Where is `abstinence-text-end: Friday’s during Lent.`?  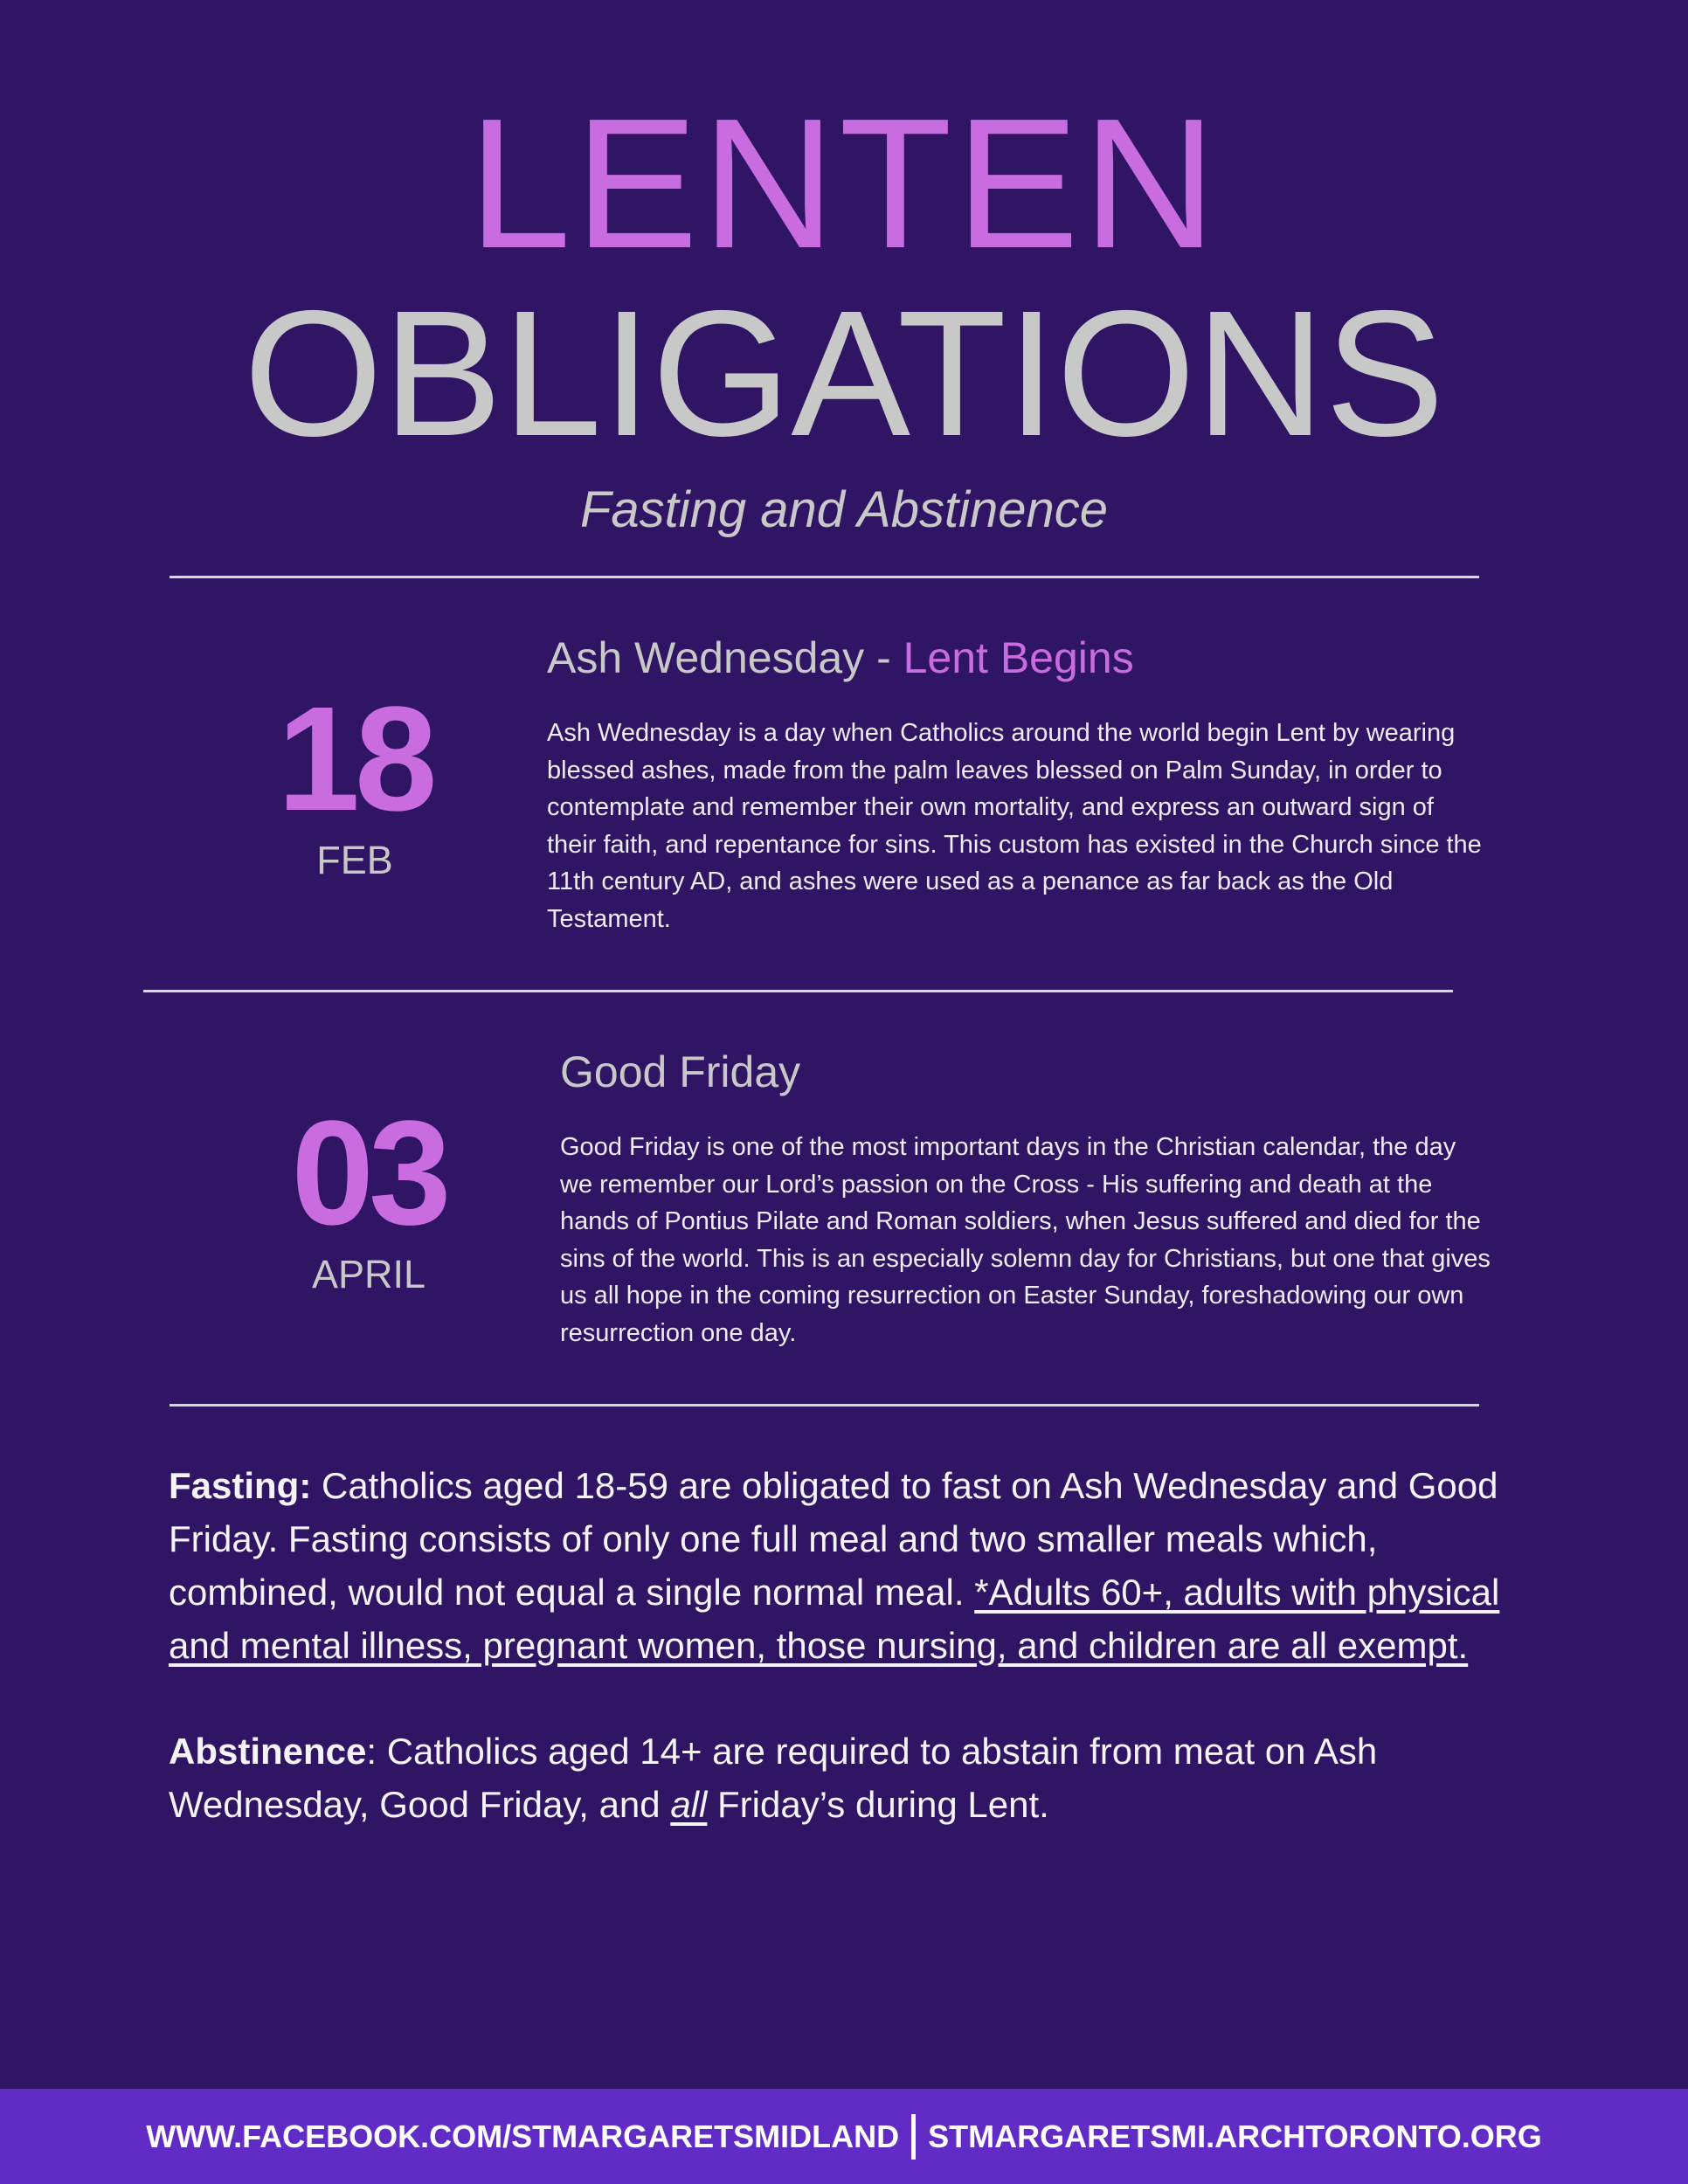
abstinence-text-end: Friday’s during Lent. is located at coordinates (878, 1805).